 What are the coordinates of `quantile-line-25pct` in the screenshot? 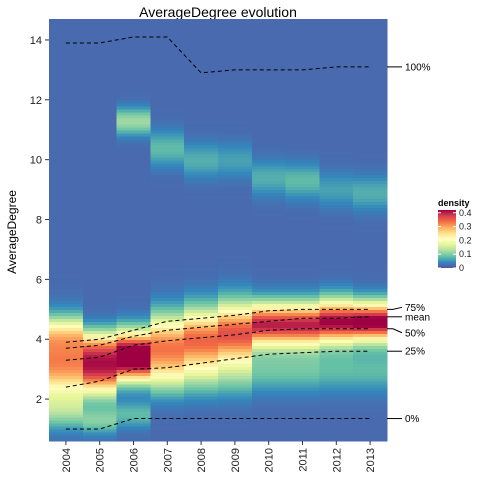 It's located at (218, 369).